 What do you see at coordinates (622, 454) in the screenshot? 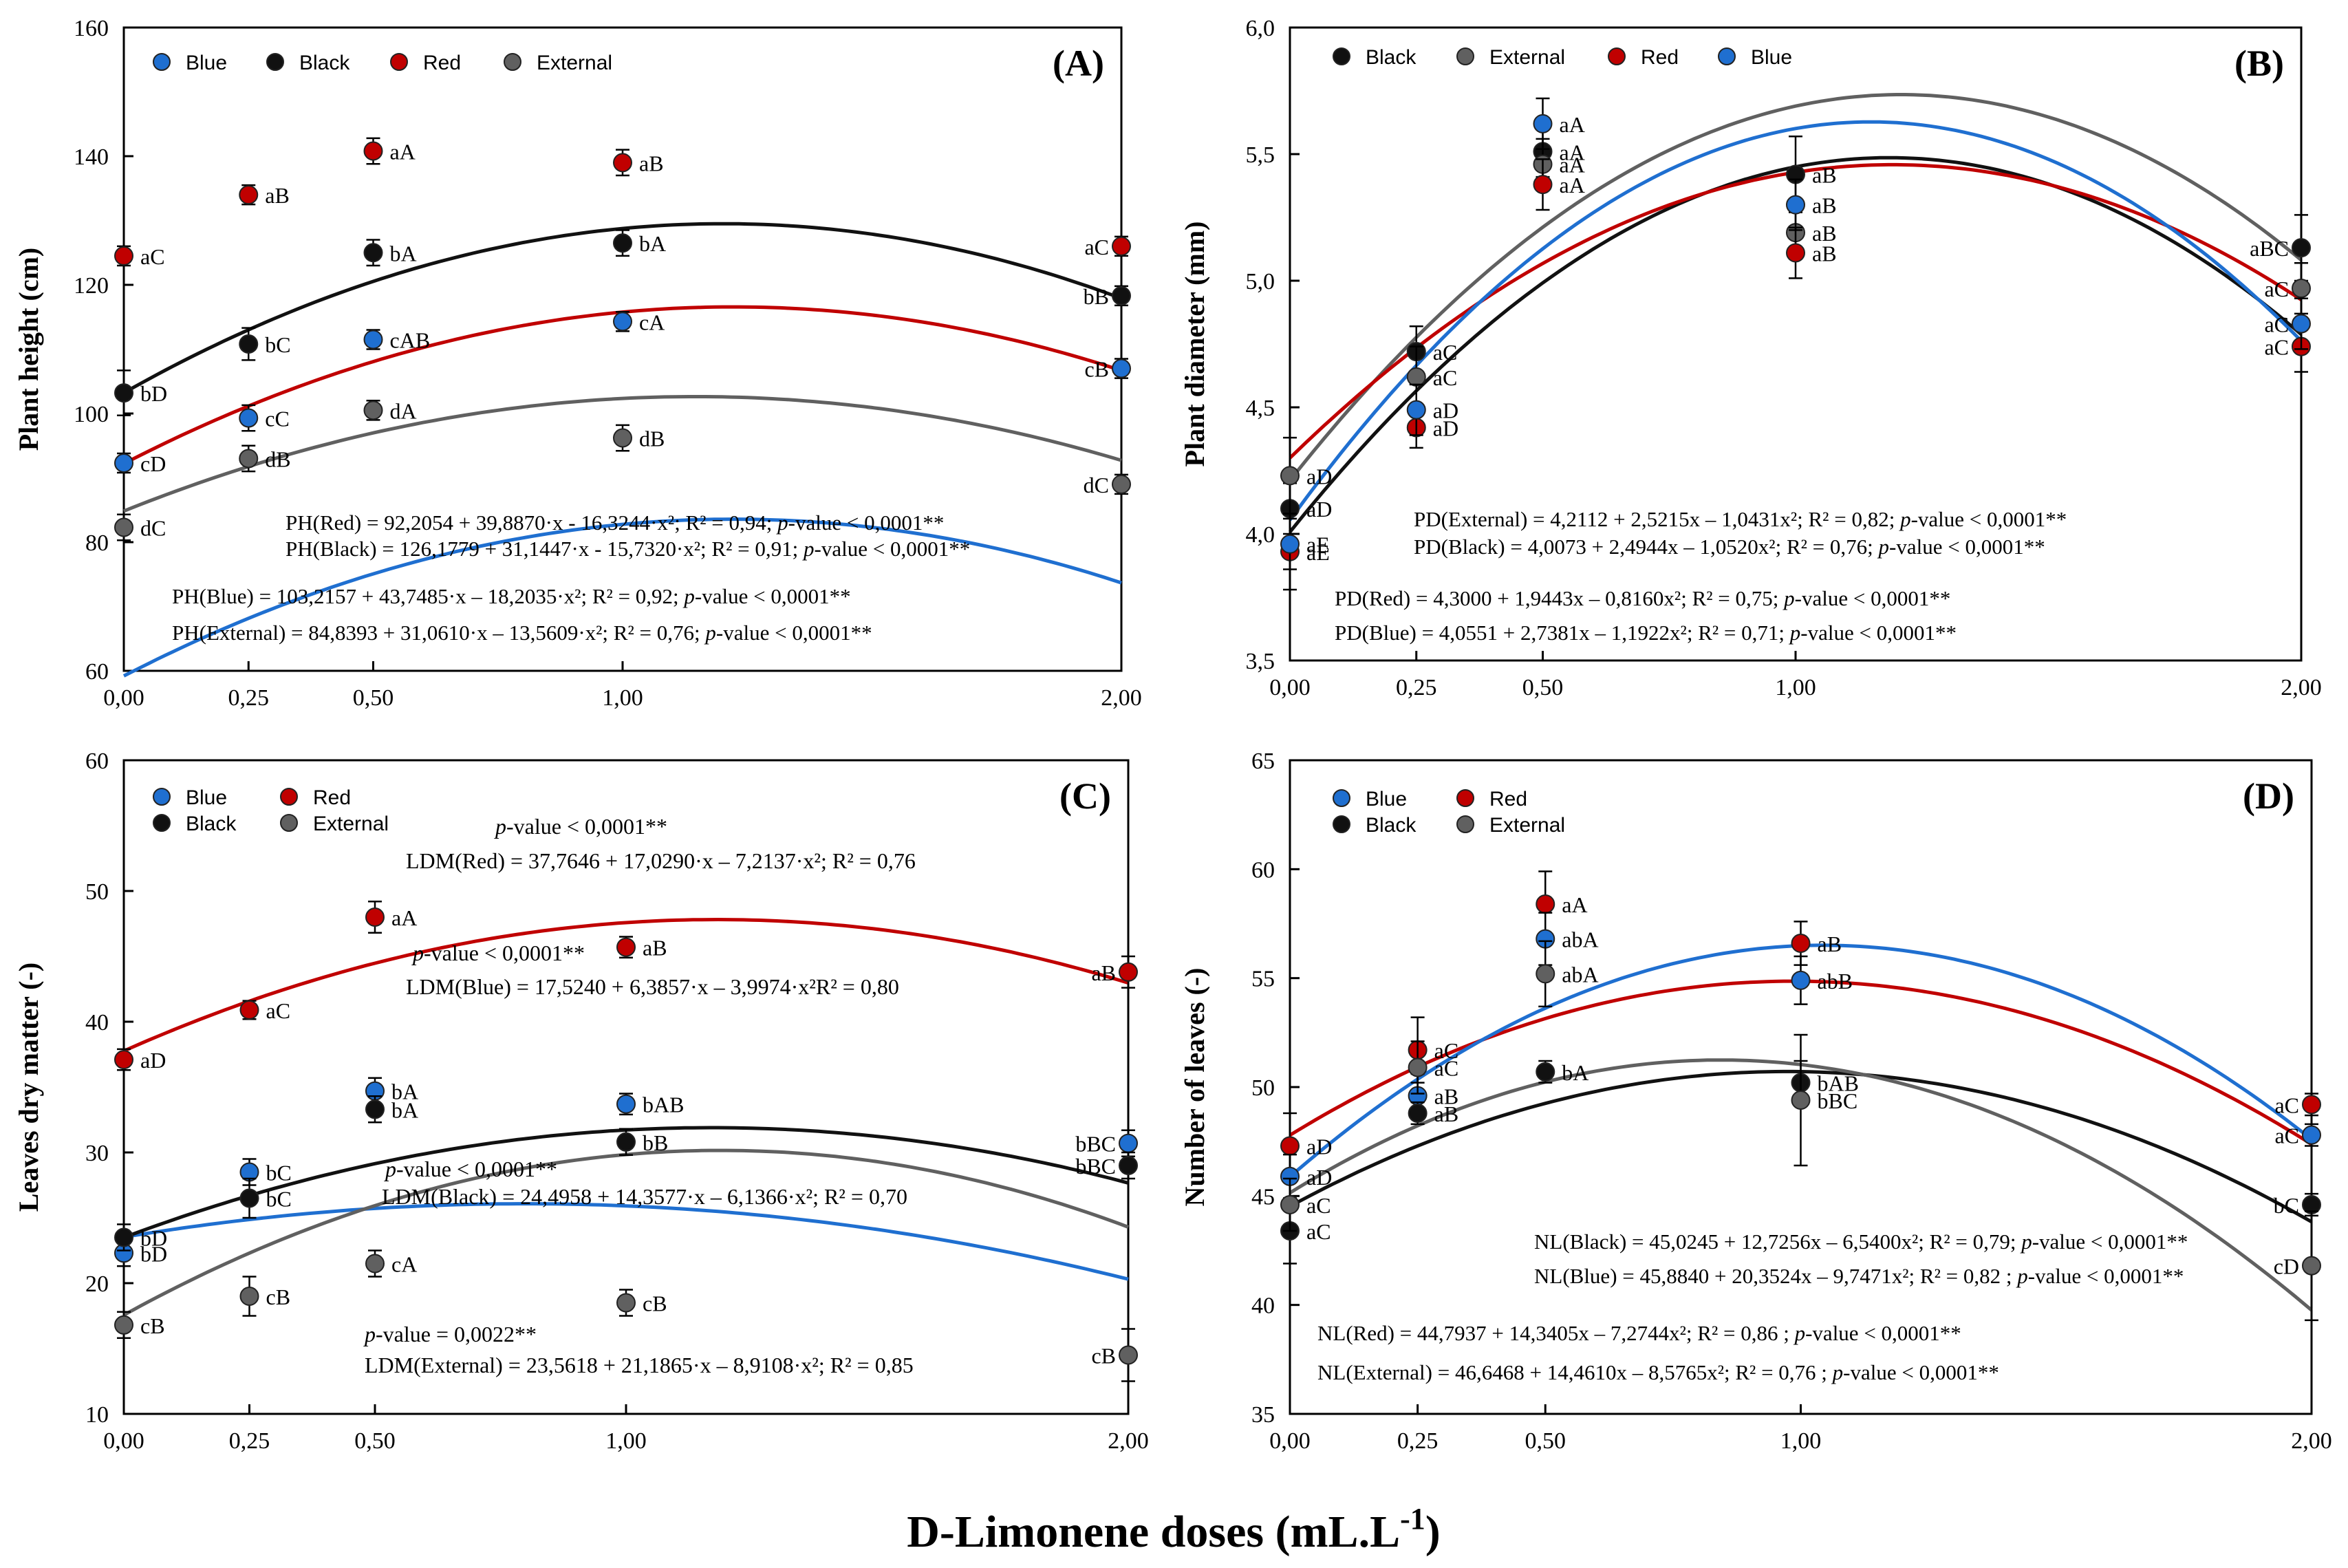
I see `panel-a-curve-external` at bounding box center [622, 454].